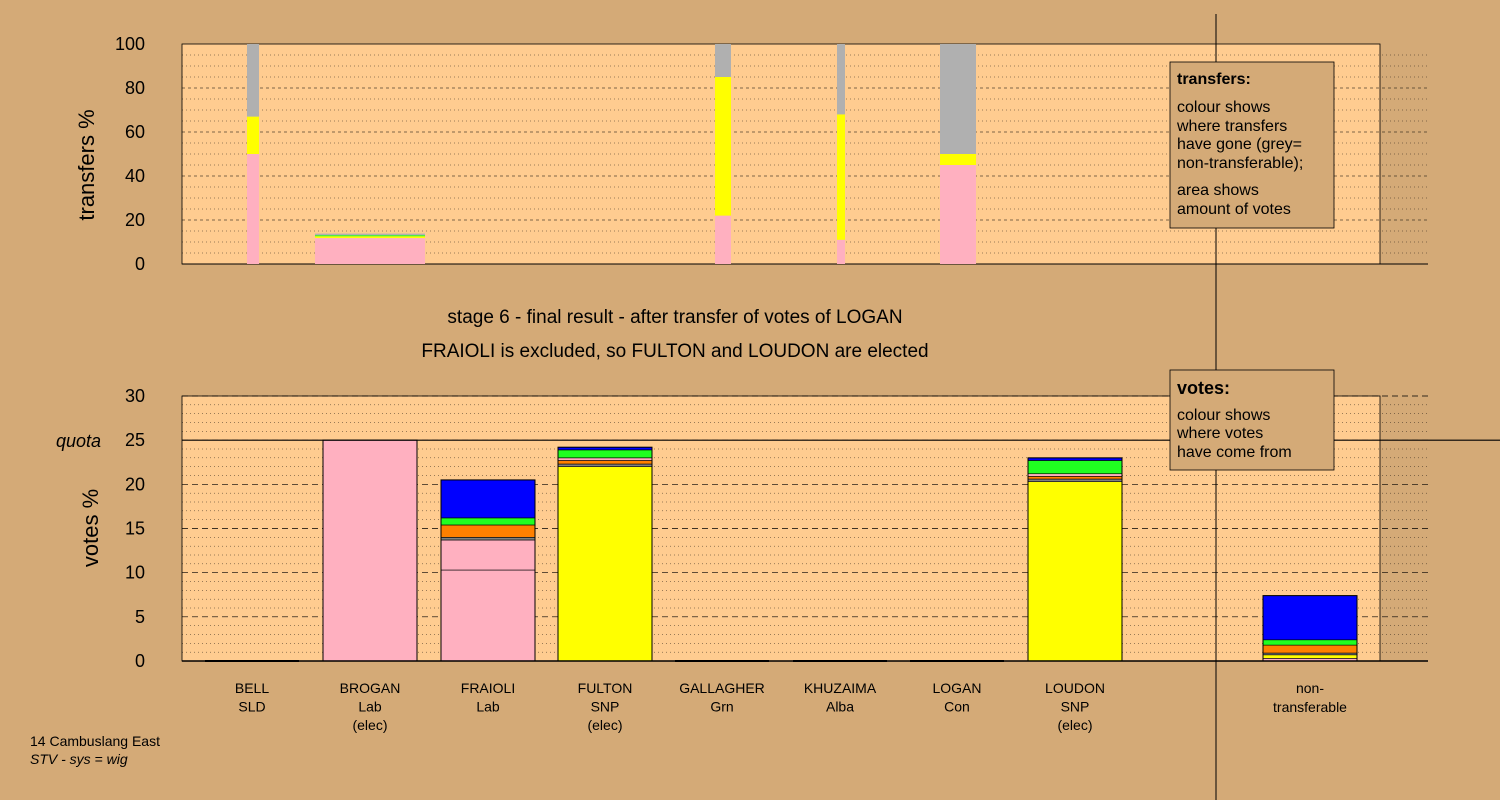 Image resolution: width=1500 pixels, height=800 pixels. I want to click on system-label: STV - sys = wig, so click(79, 759).